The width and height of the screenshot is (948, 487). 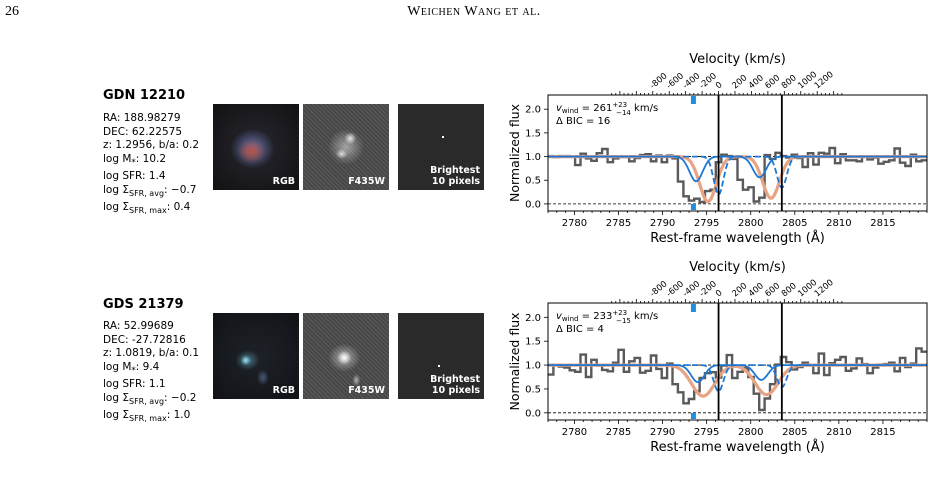 I want to click on sigma-avg-line: log ΣSFR, avg: −0.2, so click(x=150, y=399).